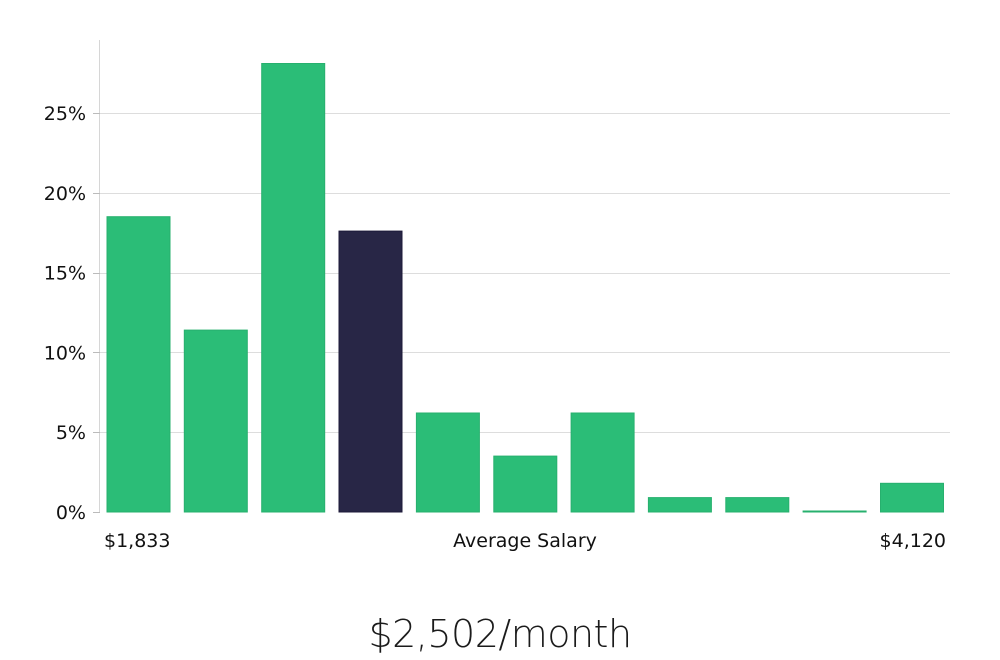 This screenshot has width=1000, height=660. I want to click on x-min-label: $1,833, so click(137, 541).